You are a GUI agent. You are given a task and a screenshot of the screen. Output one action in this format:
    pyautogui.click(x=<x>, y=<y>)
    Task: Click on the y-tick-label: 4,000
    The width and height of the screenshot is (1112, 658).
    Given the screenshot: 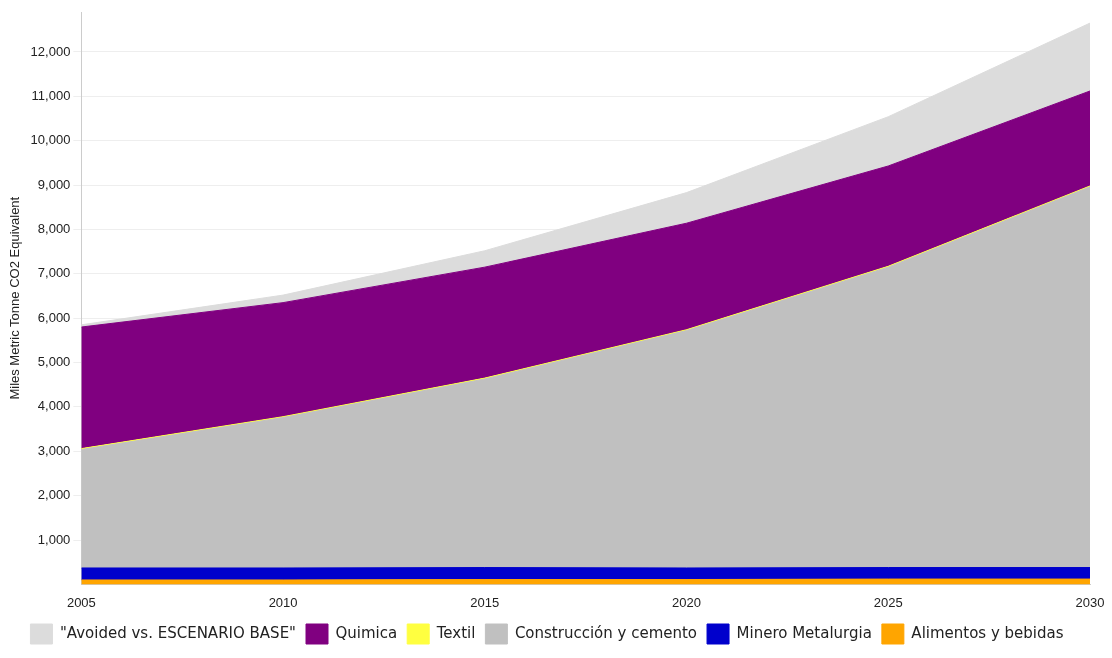 What is the action you would take?
    pyautogui.click(x=54, y=406)
    